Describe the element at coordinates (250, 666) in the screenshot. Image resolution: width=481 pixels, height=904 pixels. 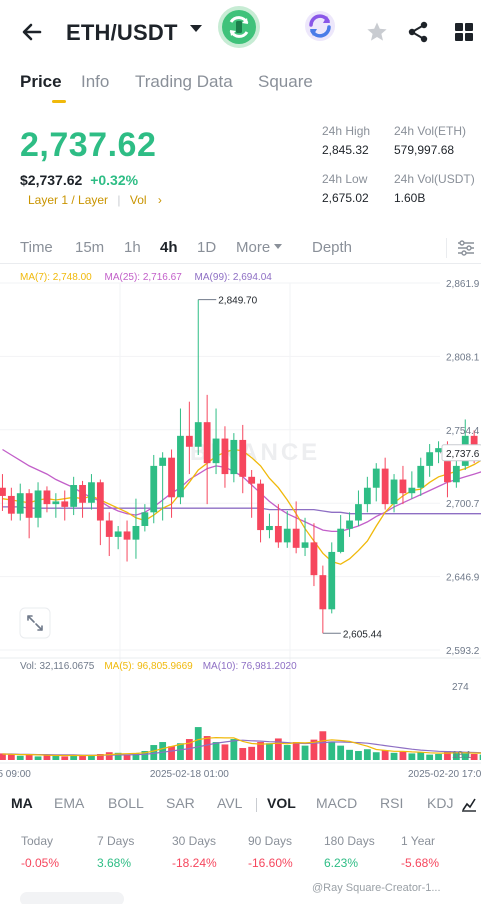
I see `volume-ma10-label: MA(10): 76,981.2020` at that location.